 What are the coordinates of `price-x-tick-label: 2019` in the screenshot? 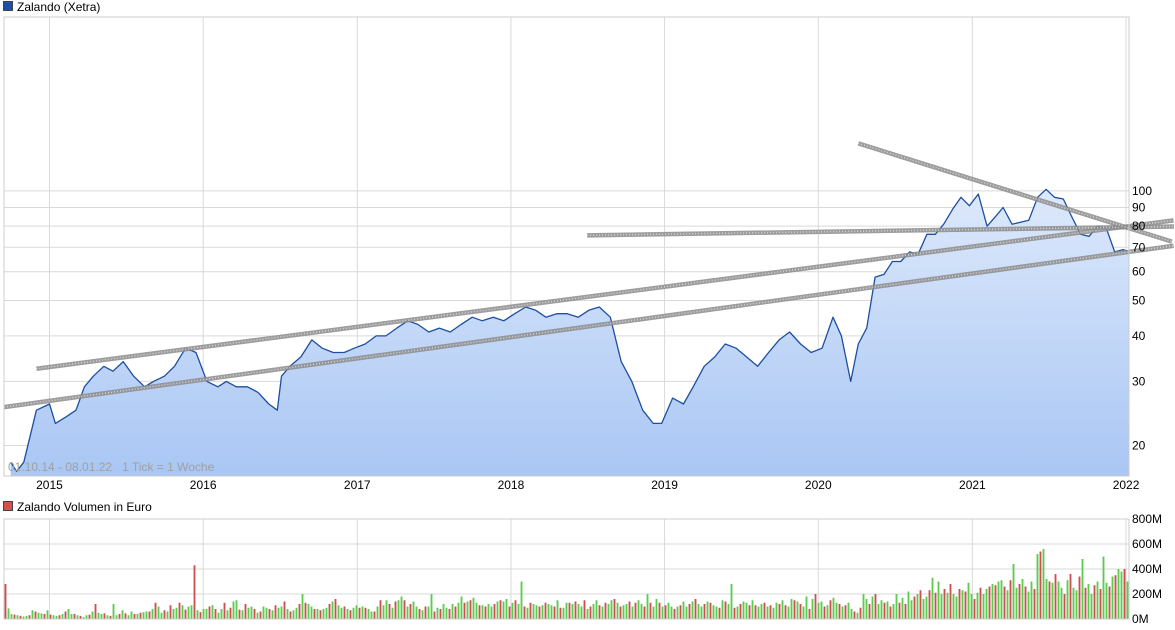 It's located at (664, 485).